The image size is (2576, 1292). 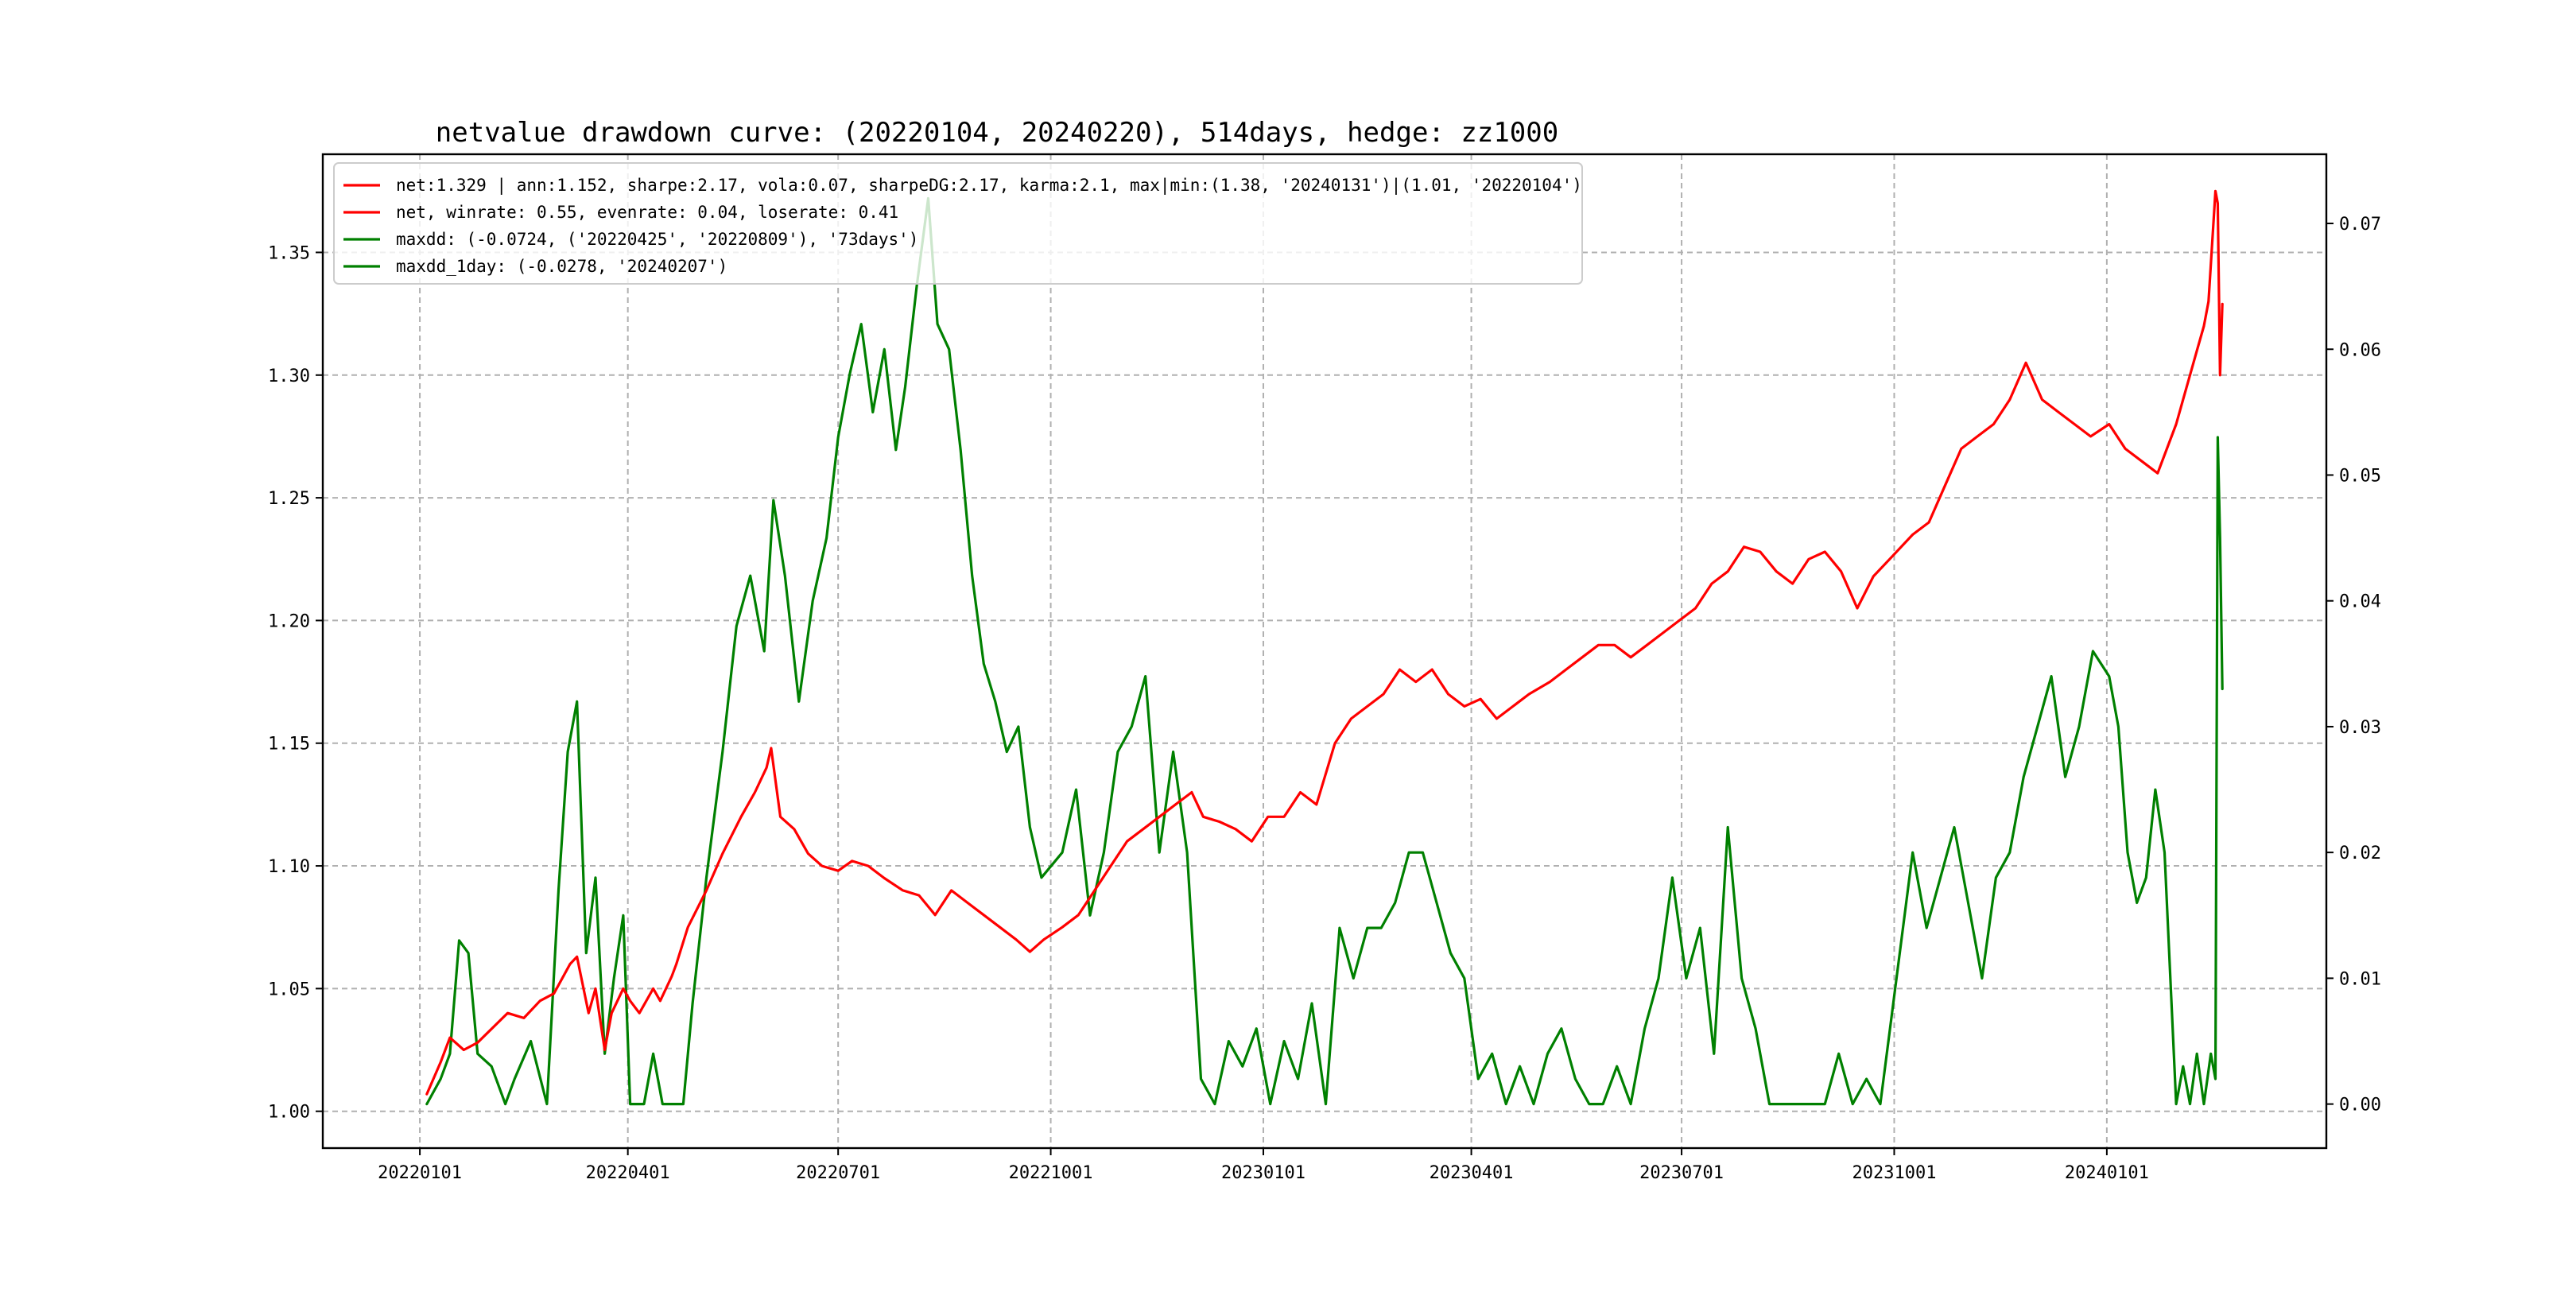 I want to click on y-left-tick-label: 1.15, so click(x=289, y=745).